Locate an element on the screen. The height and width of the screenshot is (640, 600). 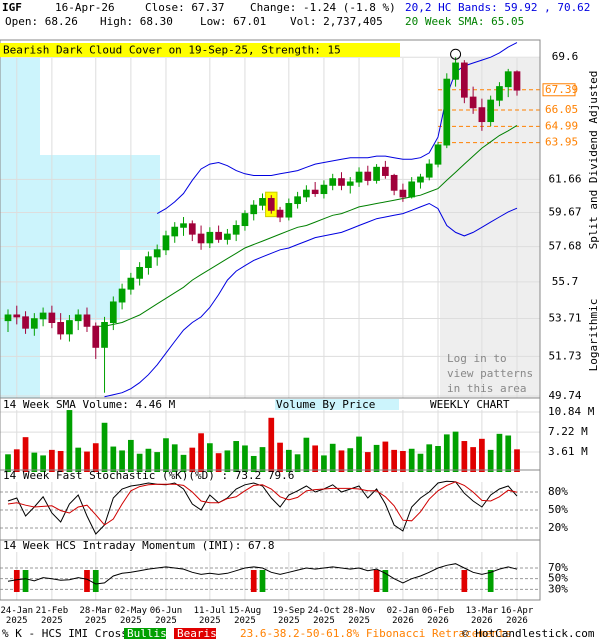
date: 16-Apr-26 is located at coordinates (85, 7).